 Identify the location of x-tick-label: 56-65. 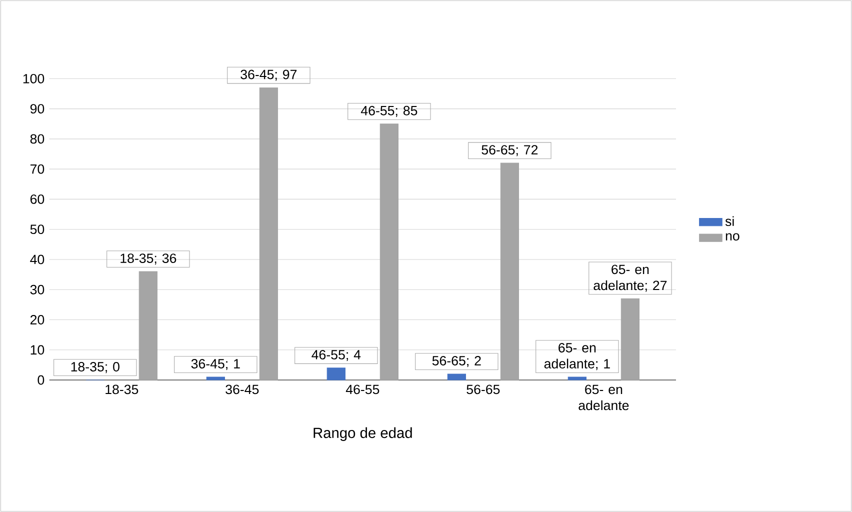
(483, 389).